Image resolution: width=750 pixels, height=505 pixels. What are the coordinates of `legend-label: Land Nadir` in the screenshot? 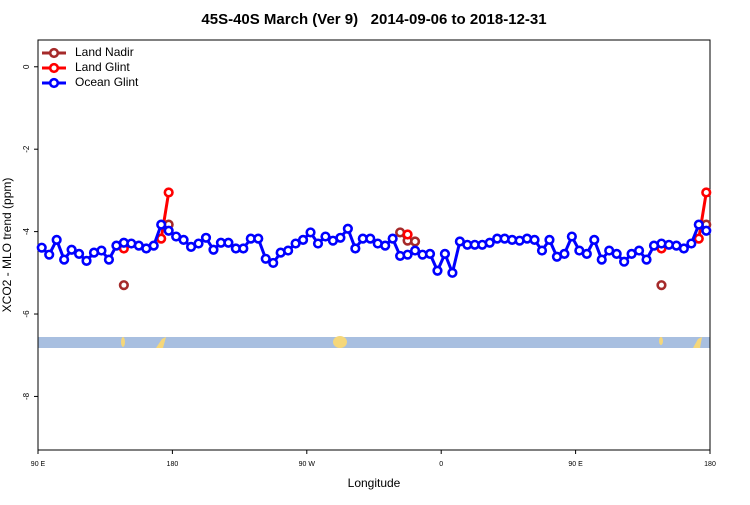 It's located at (104, 52).